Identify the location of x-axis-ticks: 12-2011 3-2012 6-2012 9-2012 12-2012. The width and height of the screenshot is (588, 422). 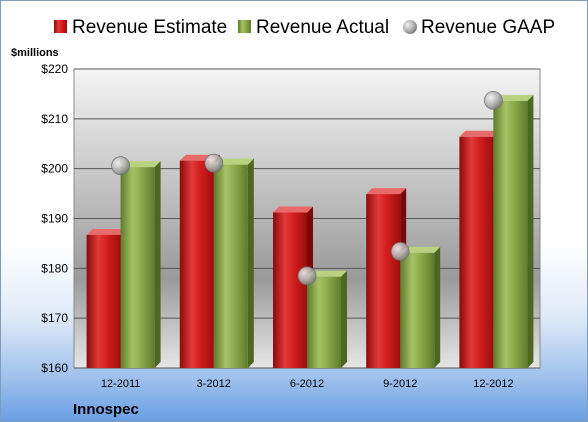
(307, 384).